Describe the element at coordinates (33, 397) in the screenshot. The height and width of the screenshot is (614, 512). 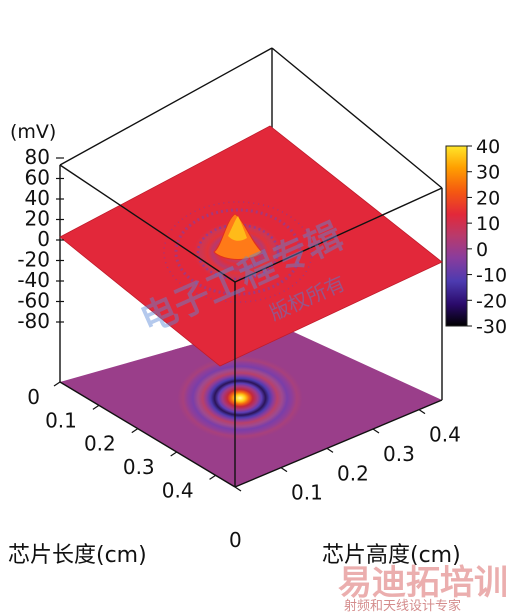
I see `x-tick-label: 0` at that location.